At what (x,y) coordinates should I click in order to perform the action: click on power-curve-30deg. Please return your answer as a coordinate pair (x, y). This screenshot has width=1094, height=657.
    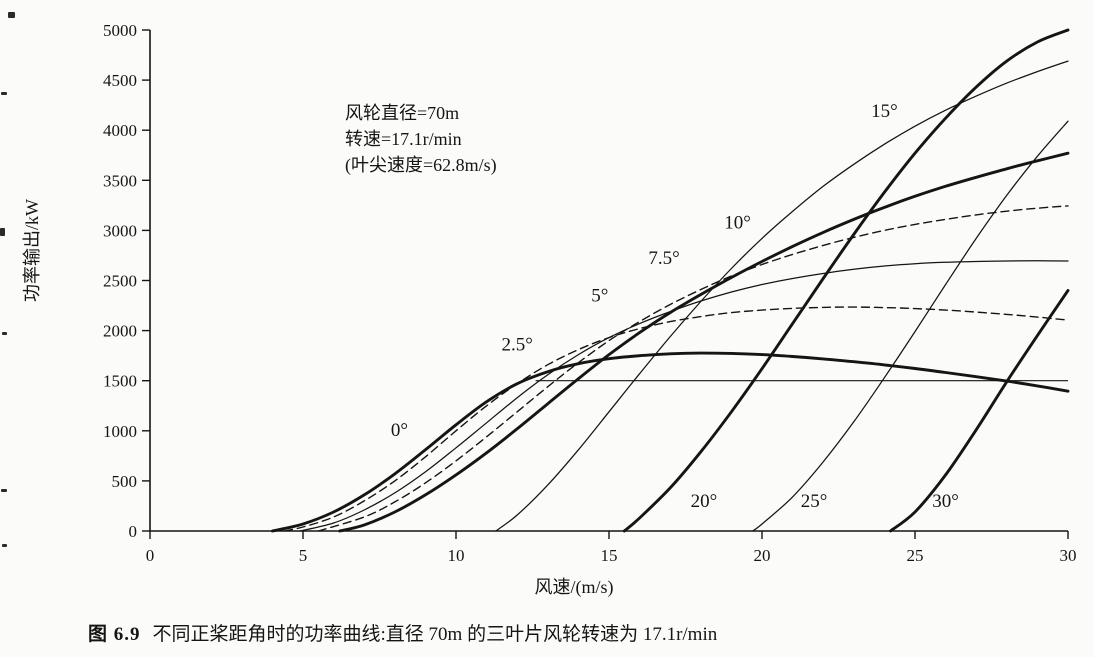
    Looking at the image, I should click on (979, 411).